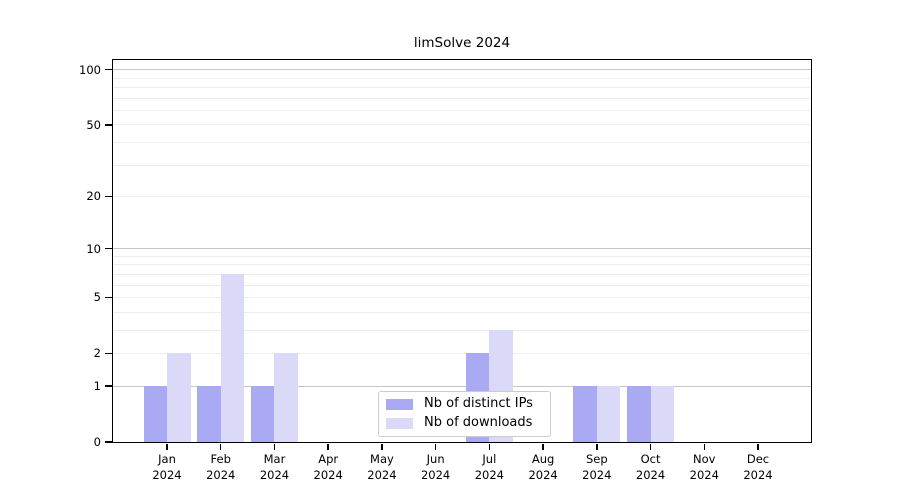 This screenshot has height=500, width=900. Describe the element at coordinates (93, 248) in the screenshot. I see `y-tick-label: 10` at that location.